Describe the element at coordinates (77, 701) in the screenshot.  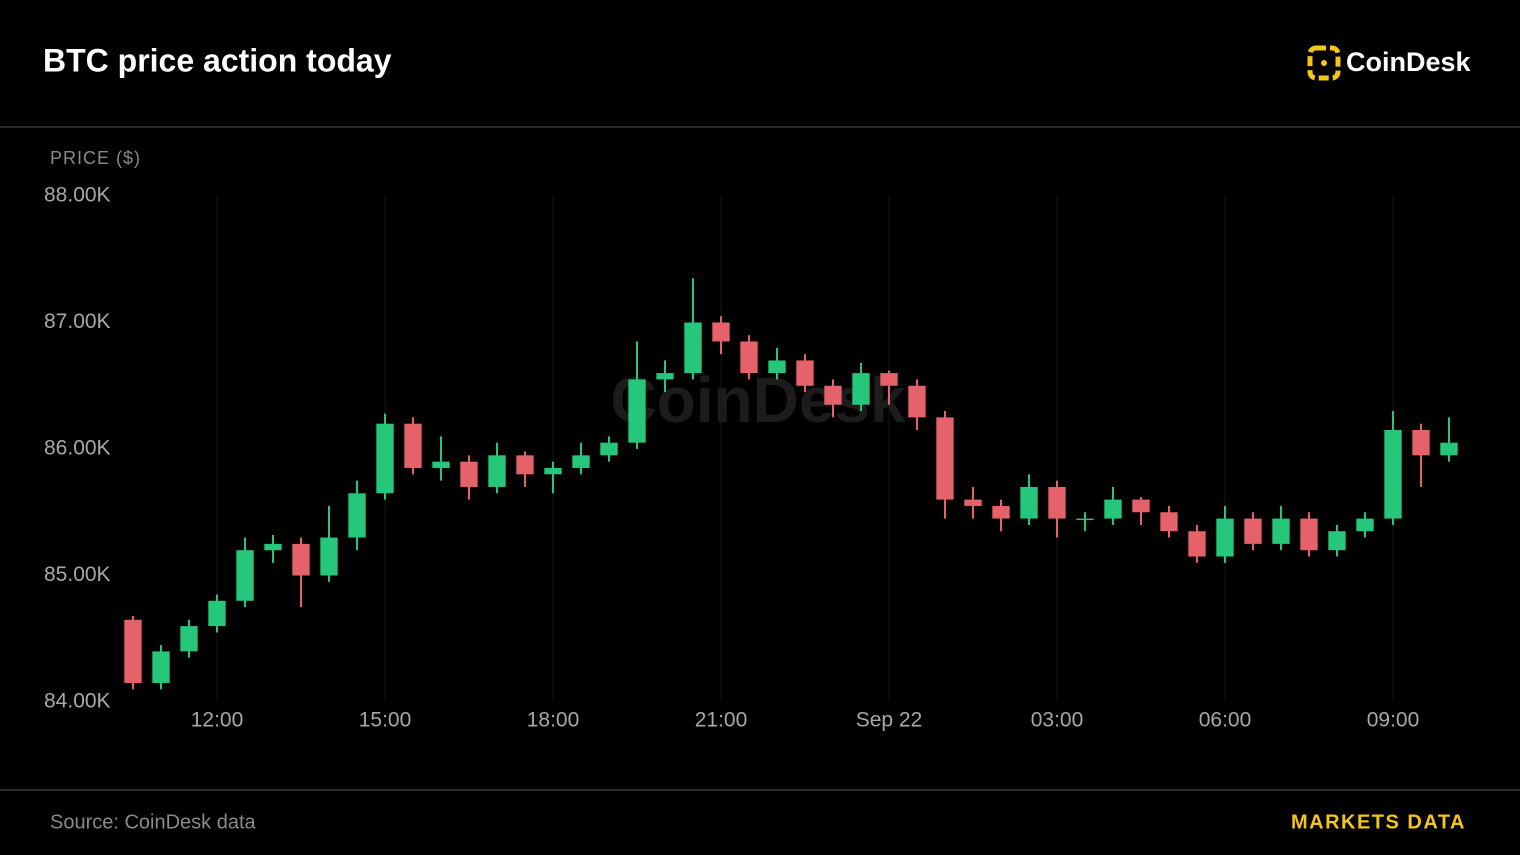
I see `y-tick-label: 84.00K` at that location.